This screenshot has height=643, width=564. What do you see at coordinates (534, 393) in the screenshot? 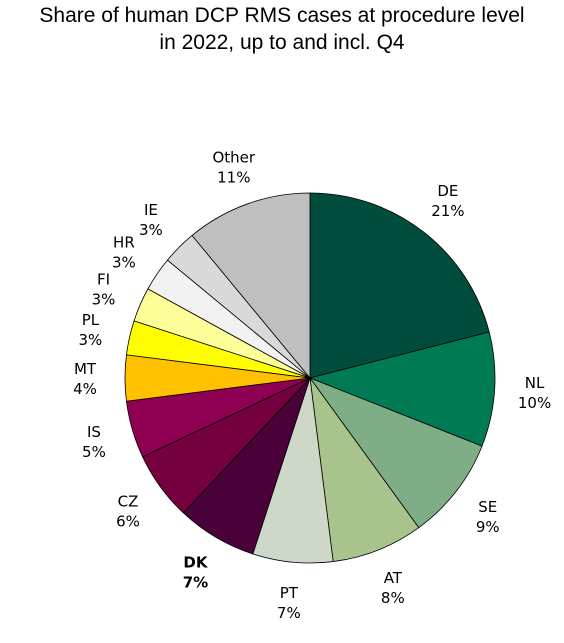
I see `slice-label-nl: NL 10%` at bounding box center [534, 393].